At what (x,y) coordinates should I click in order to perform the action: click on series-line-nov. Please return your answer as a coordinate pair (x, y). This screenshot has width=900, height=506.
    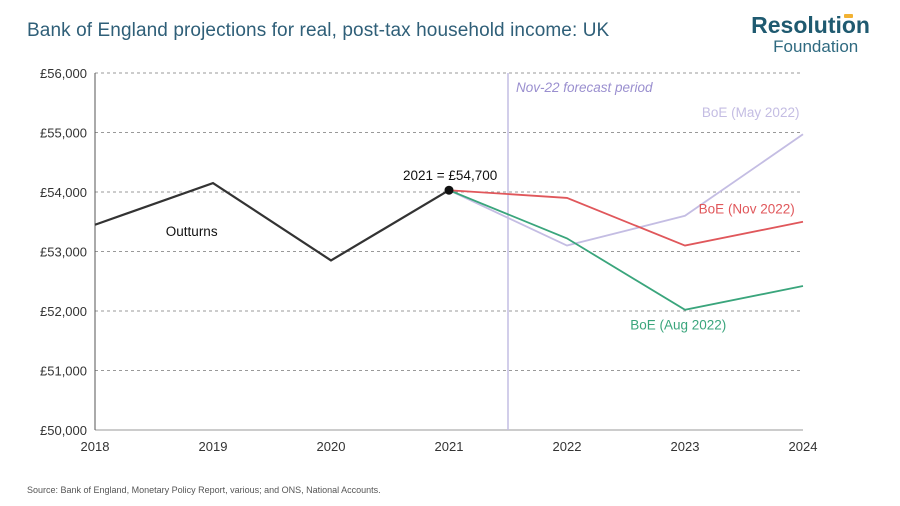
    Looking at the image, I should click on (626, 218).